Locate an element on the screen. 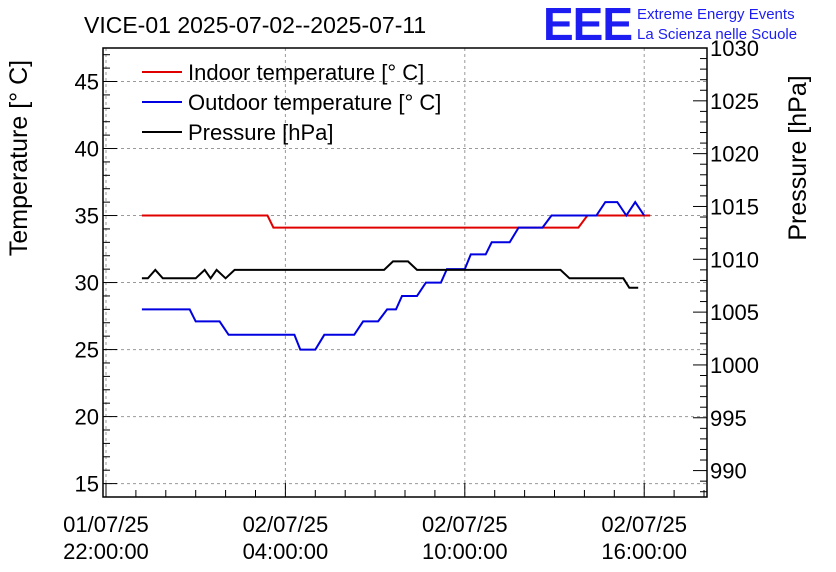 This screenshot has height=572, width=836. y2-tick-label: 1025 is located at coordinates (734, 101).